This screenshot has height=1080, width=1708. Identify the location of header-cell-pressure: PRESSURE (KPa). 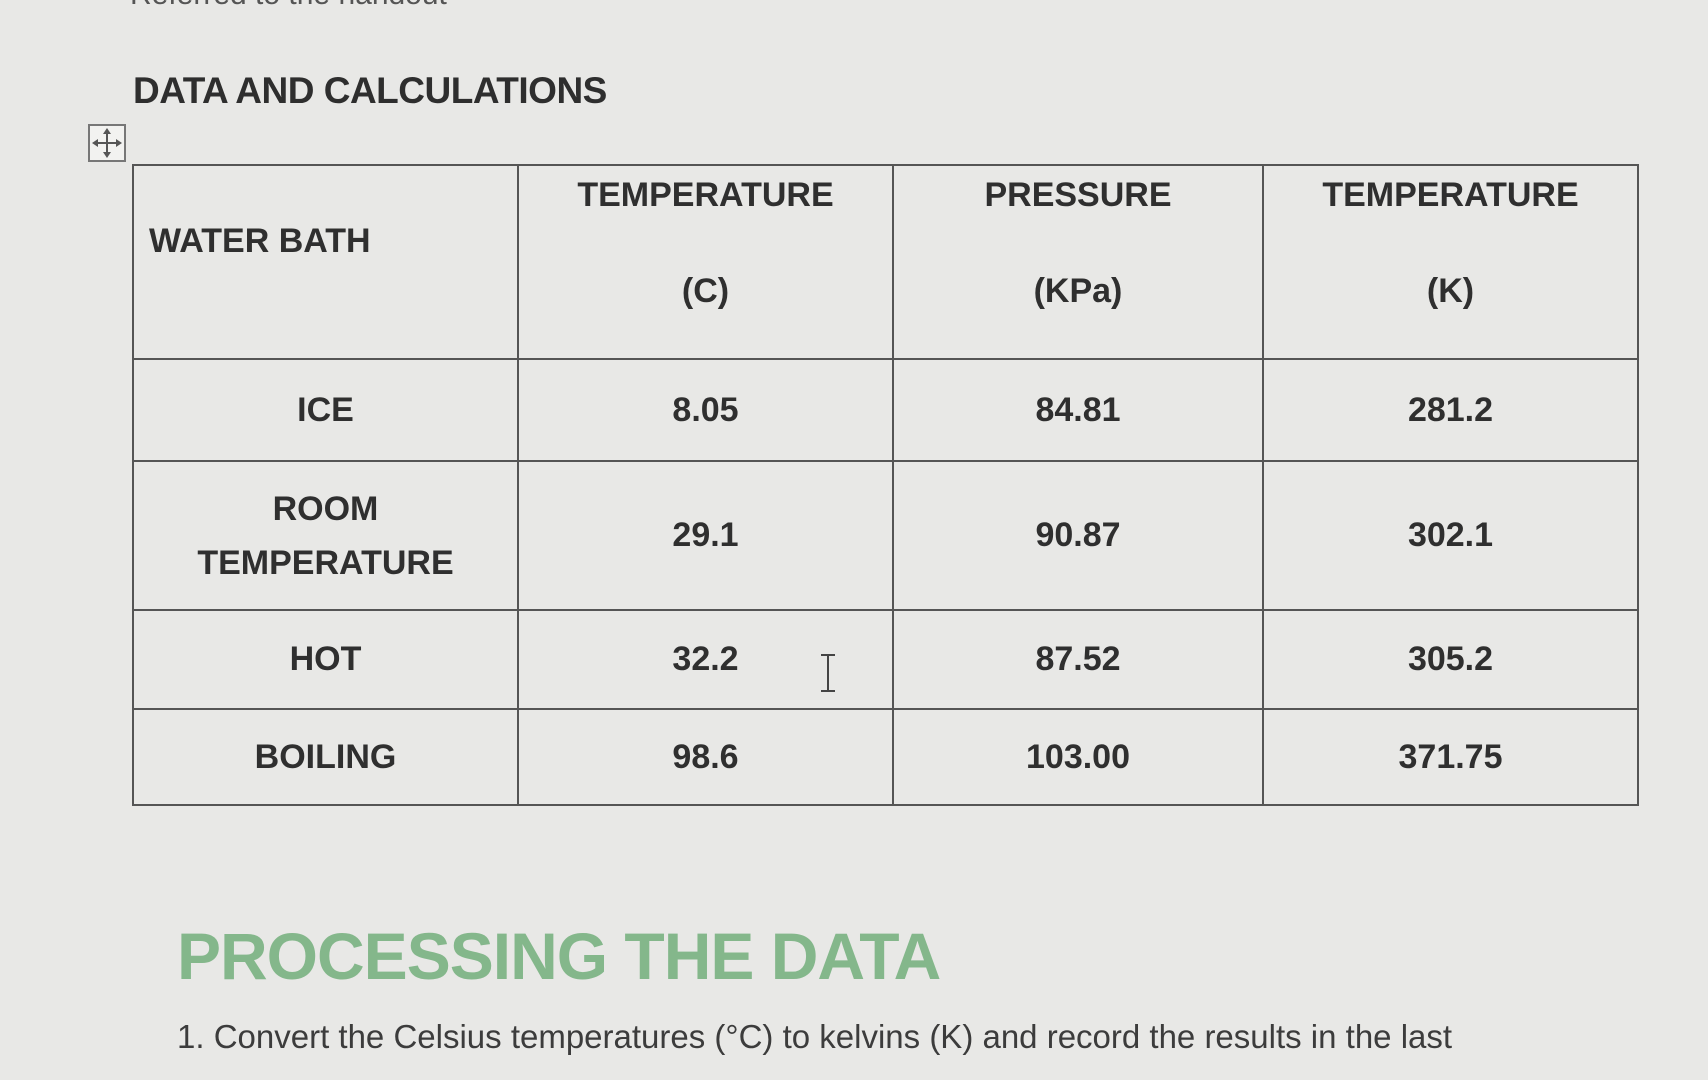
(1078, 262).